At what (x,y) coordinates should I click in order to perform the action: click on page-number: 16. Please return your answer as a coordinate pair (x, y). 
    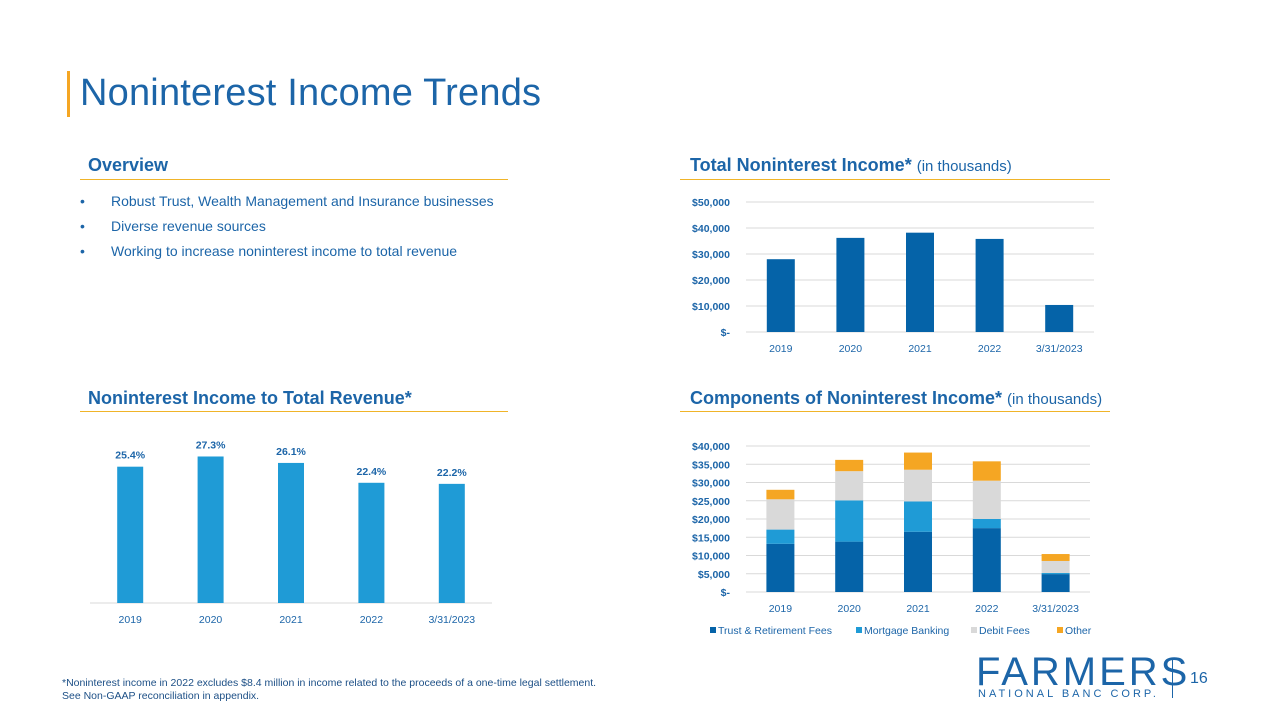
    Looking at the image, I should click on (1199, 678).